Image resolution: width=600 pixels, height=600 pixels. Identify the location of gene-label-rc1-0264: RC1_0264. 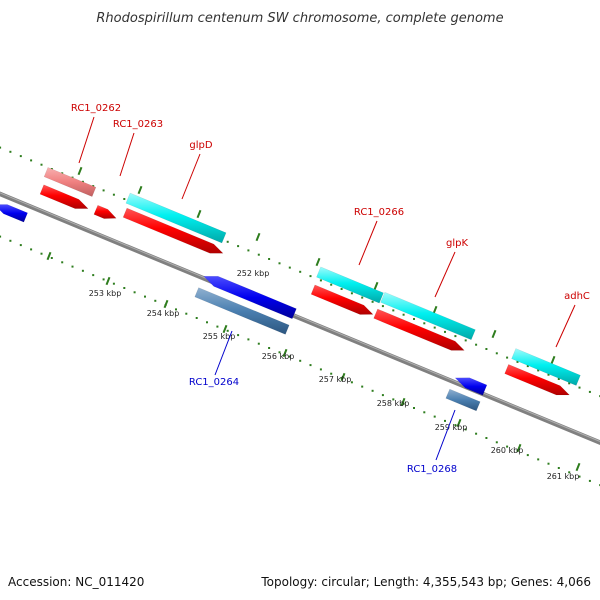
(214, 382).